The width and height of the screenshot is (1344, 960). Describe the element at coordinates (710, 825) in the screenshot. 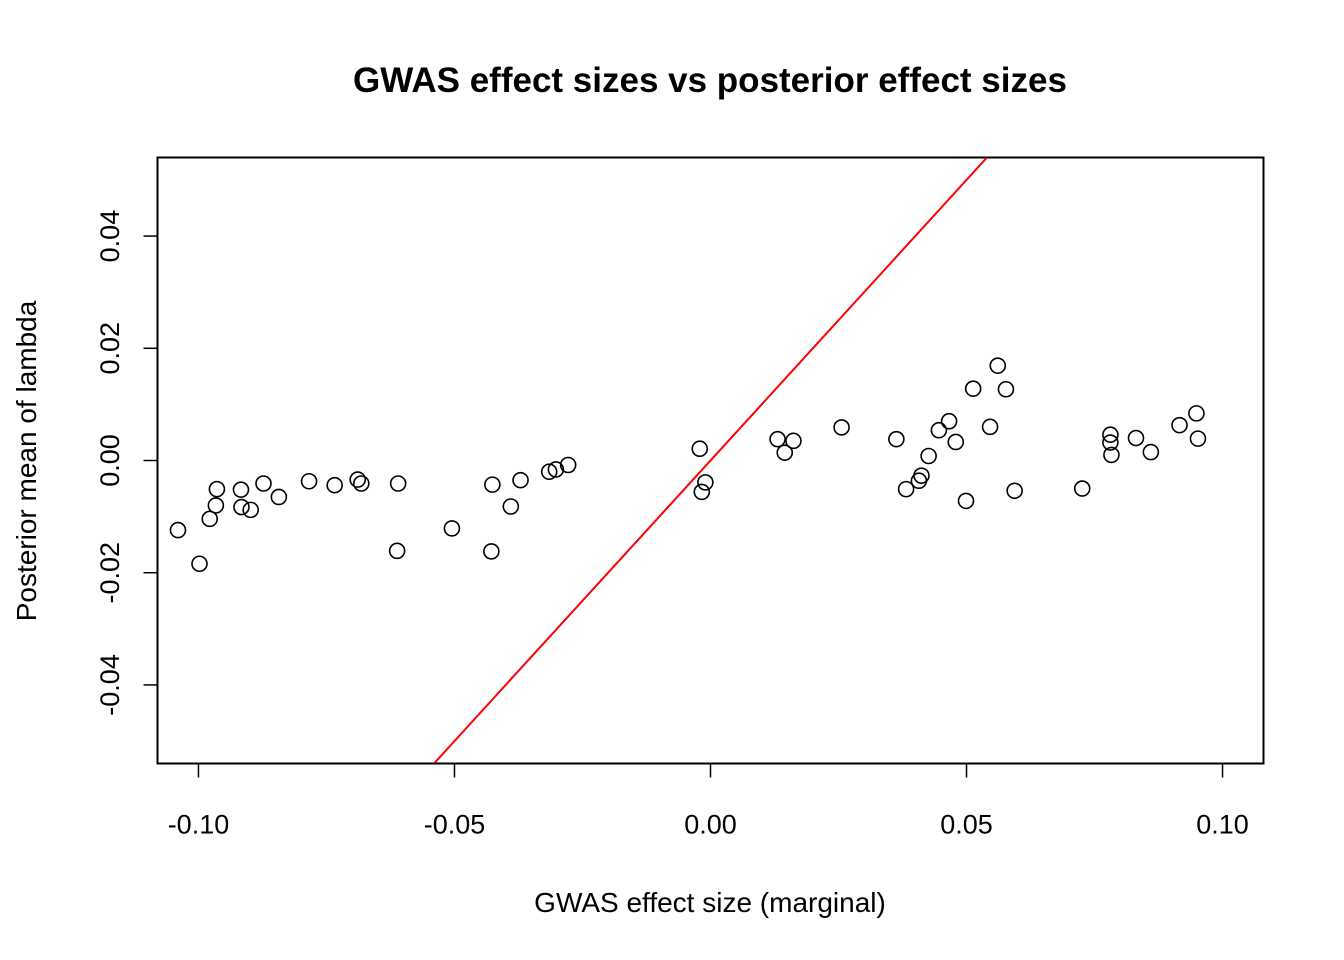

I see `x-tick-label: 0.00` at that location.